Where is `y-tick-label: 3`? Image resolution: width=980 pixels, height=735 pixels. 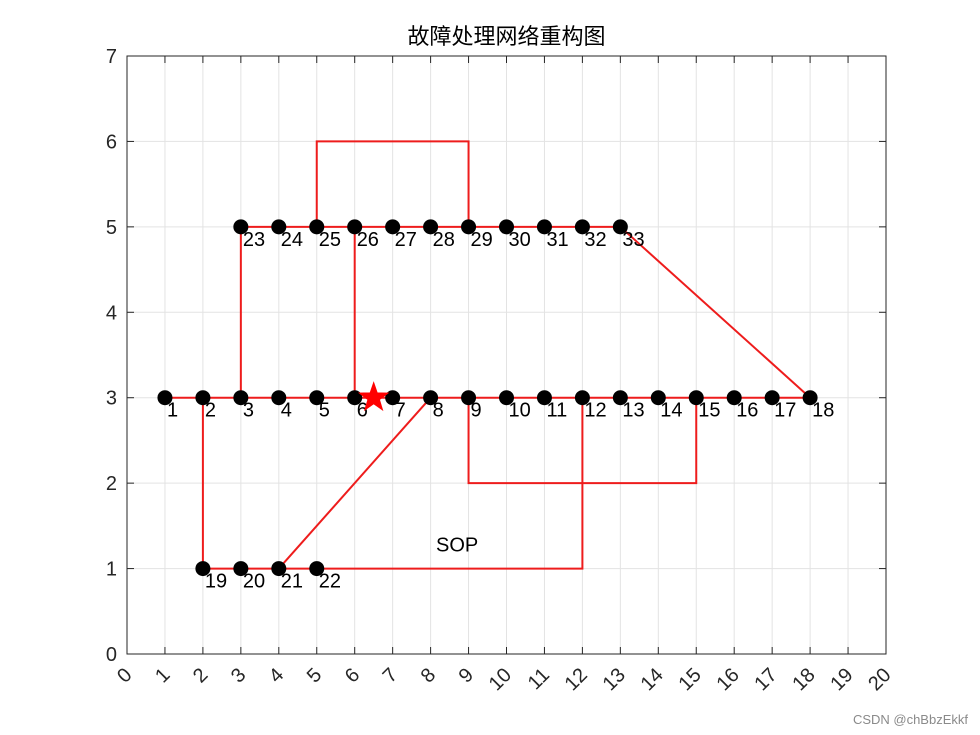 y-tick-label: 3 is located at coordinates (111, 399).